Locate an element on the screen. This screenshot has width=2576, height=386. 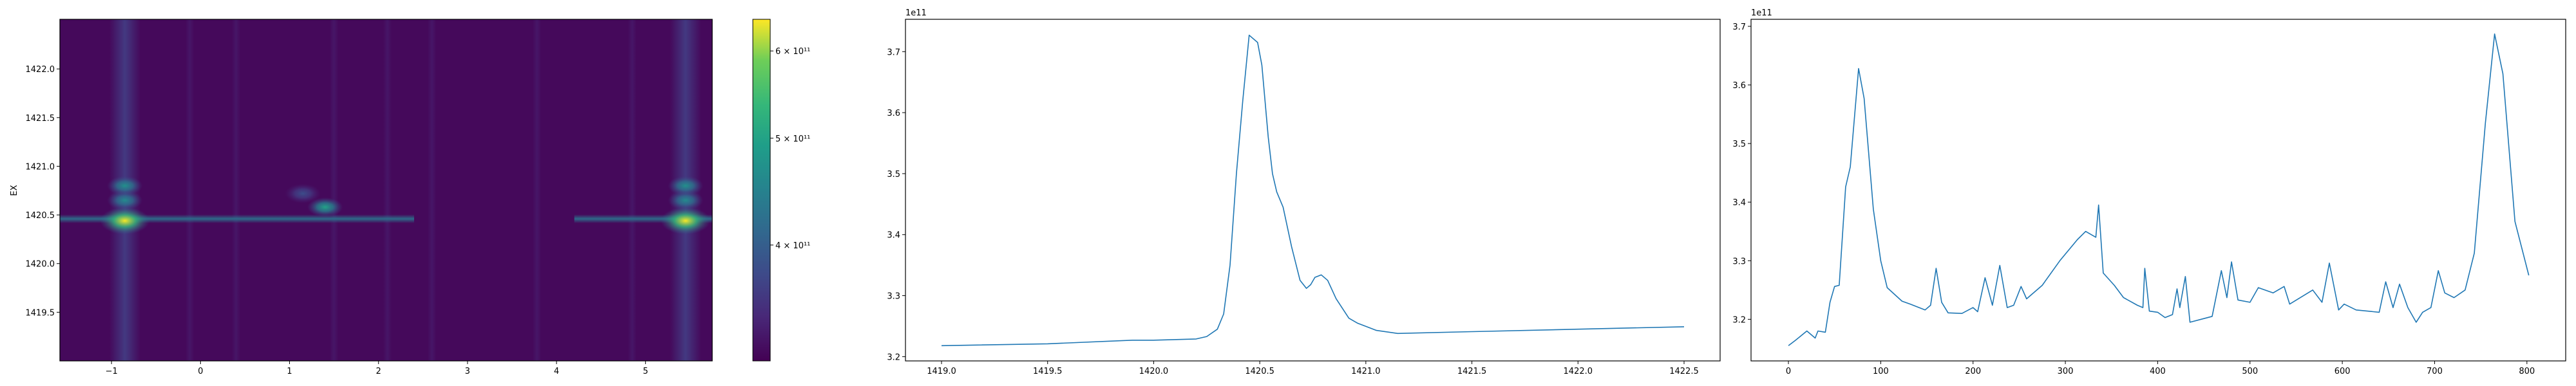
x-tick-label: 1420.0 is located at coordinates (1154, 371).